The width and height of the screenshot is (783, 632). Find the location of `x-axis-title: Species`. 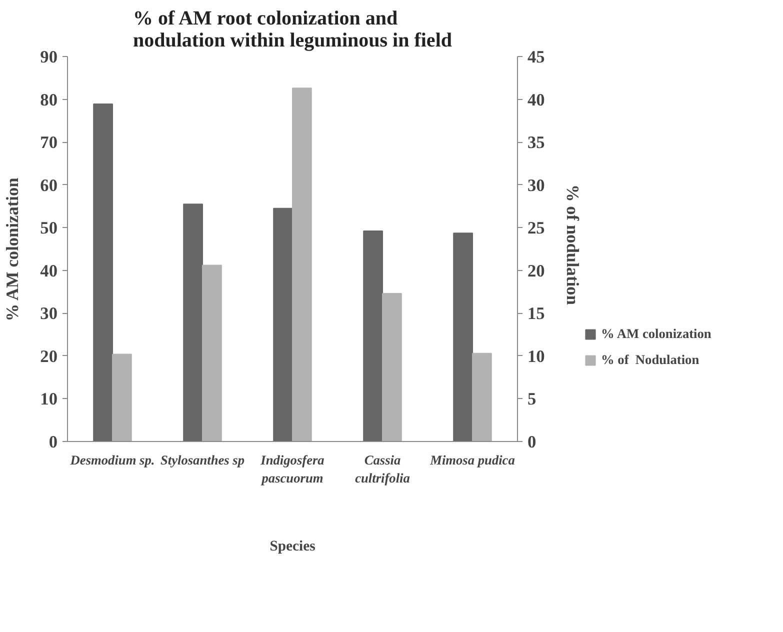

x-axis-title: Species is located at coordinates (293, 546).